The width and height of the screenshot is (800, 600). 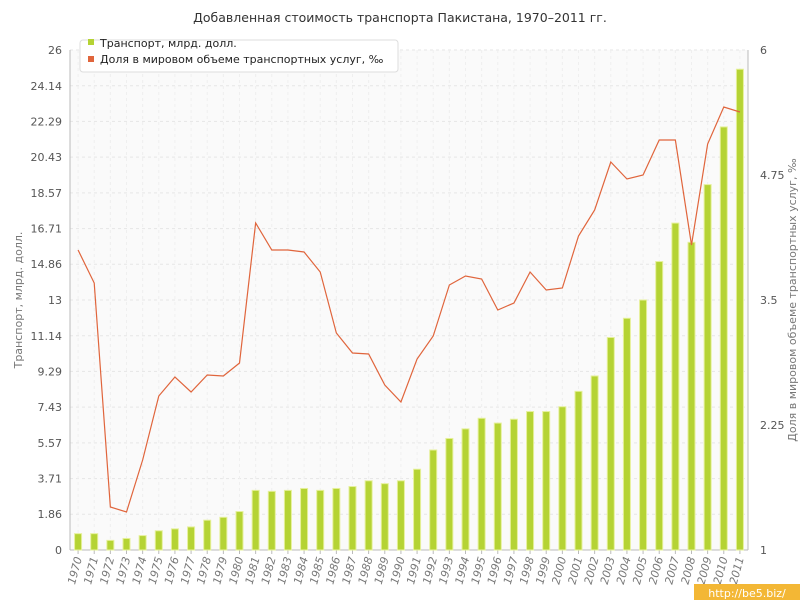 I want to click on y-left-tick-label: 24.14, so click(x=47, y=86).